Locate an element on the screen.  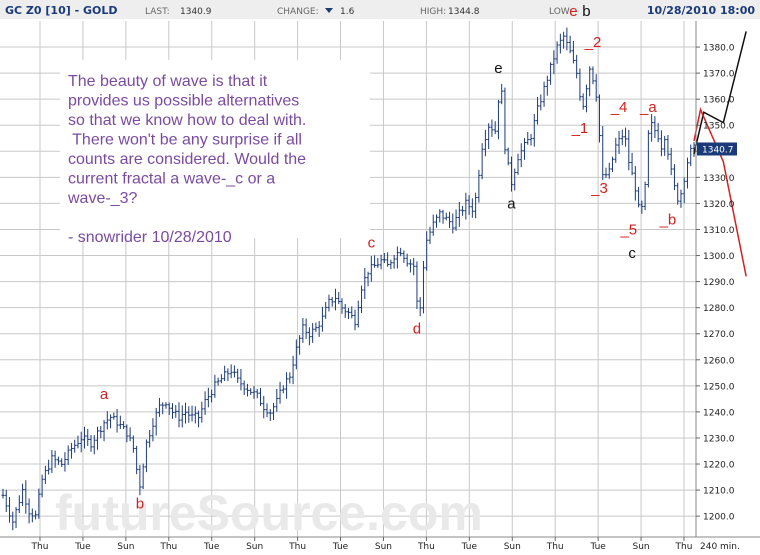
change-value: 1.6 is located at coordinates (347, 12).